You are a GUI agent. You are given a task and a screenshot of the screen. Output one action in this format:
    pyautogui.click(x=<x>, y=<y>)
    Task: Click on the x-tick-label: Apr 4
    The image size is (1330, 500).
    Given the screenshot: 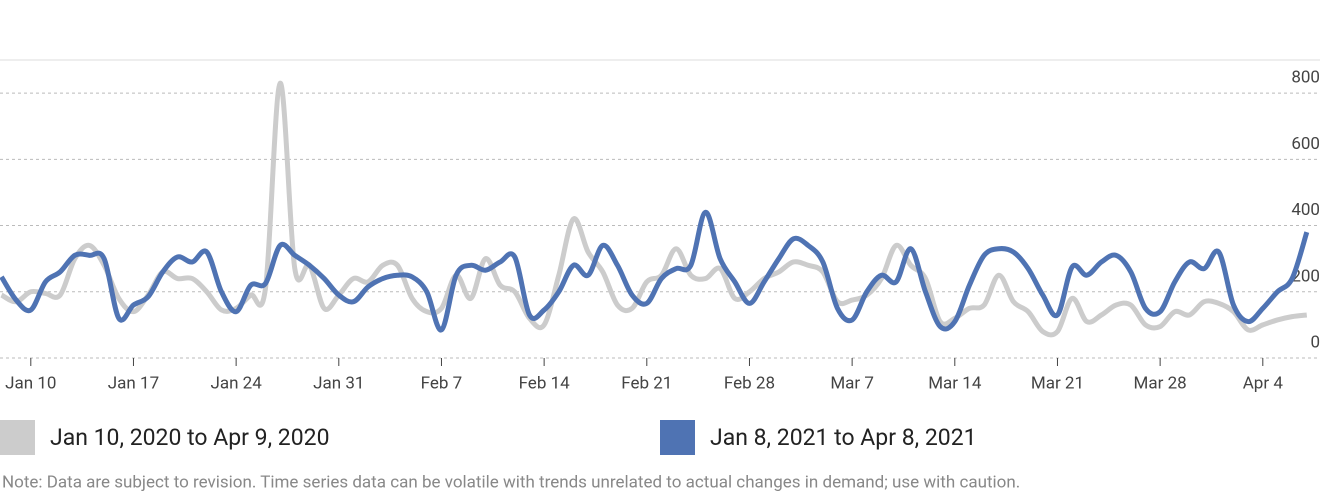 What is the action you would take?
    pyautogui.click(x=1263, y=383)
    